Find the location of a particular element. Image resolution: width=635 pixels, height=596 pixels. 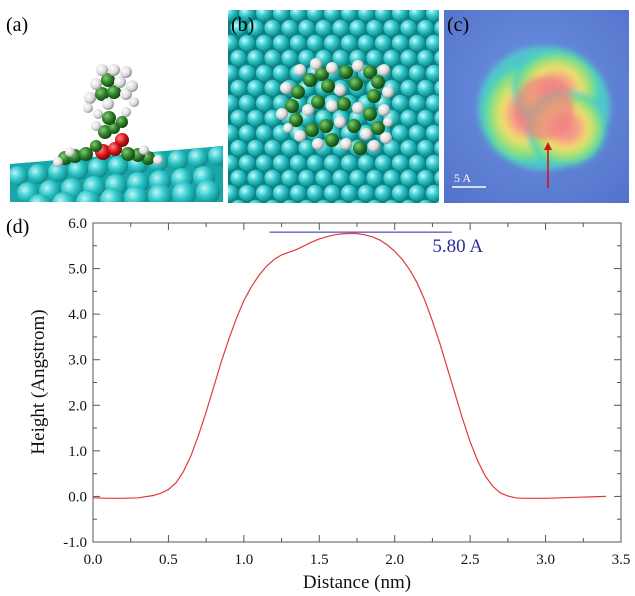

panel-a-side-view is located at coordinates (116, 125).